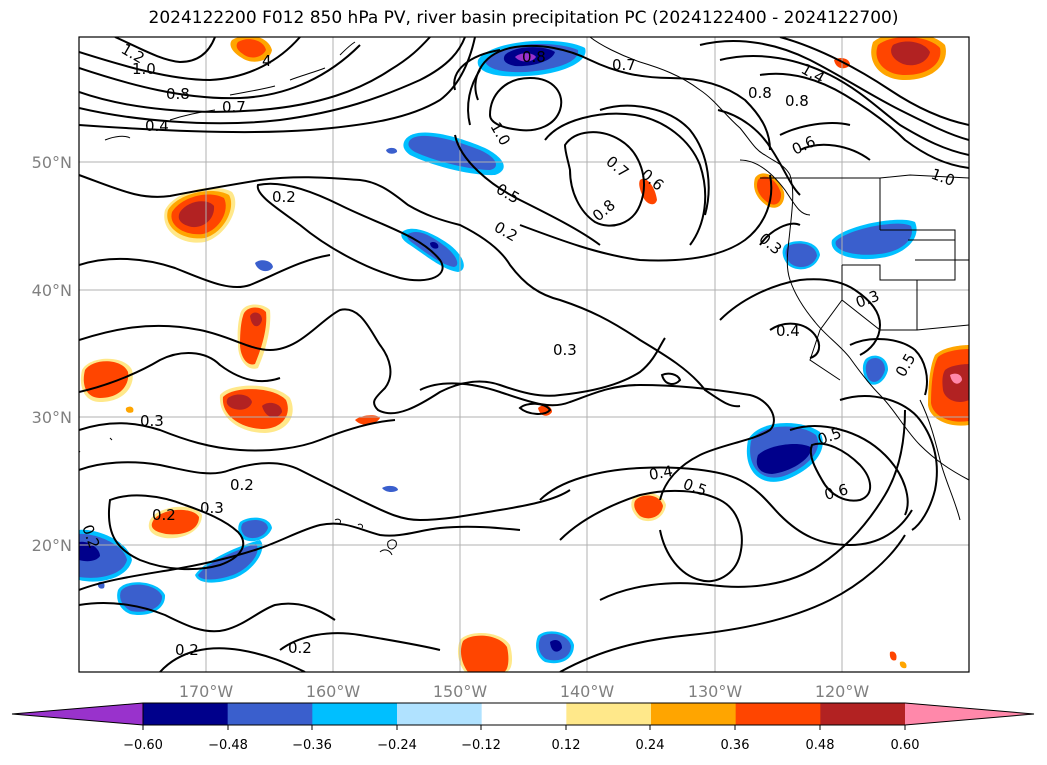 The height and width of the screenshot is (765, 1047). I want to click on colorbar-tick-label: 0.60, so click(905, 745).